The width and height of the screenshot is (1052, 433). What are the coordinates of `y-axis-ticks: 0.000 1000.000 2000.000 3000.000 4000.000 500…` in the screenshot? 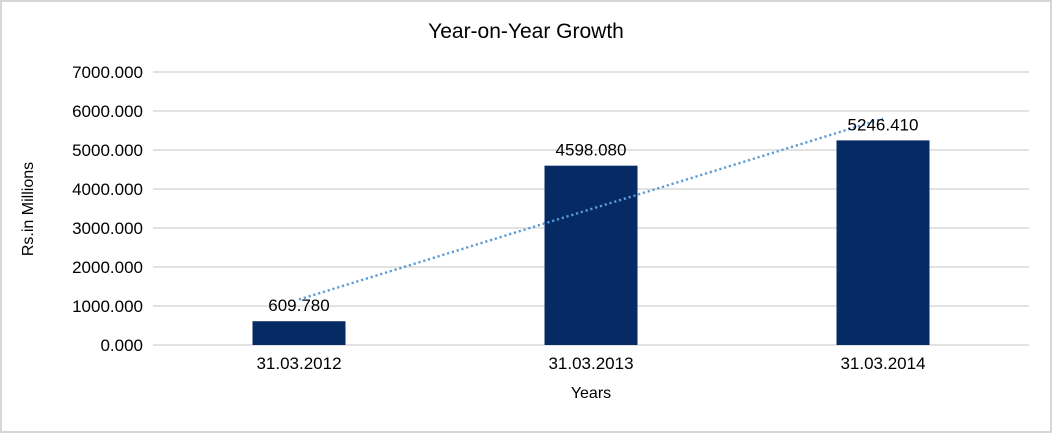 It's located at (107, 209).